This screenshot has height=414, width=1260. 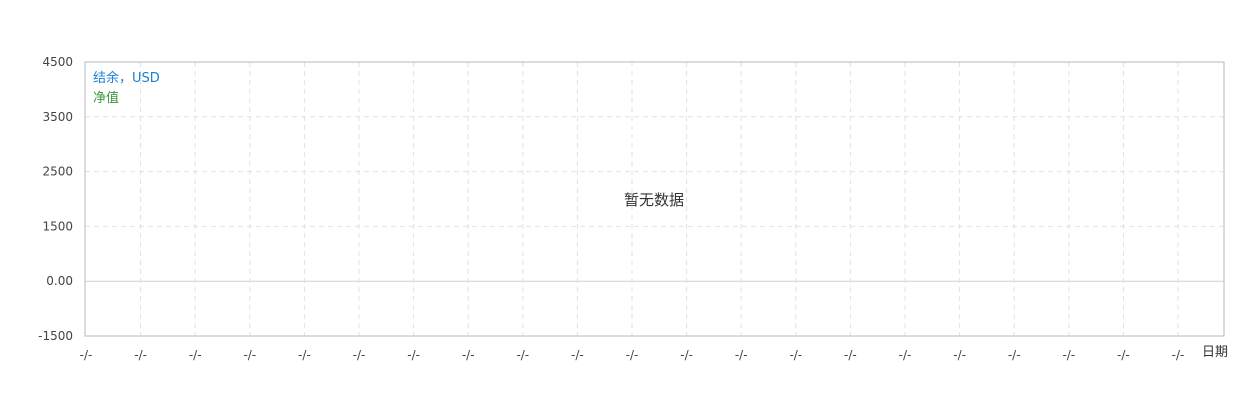 What do you see at coordinates (57, 117) in the screenshot?
I see `y-tick-label: 3500` at bounding box center [57, 117].